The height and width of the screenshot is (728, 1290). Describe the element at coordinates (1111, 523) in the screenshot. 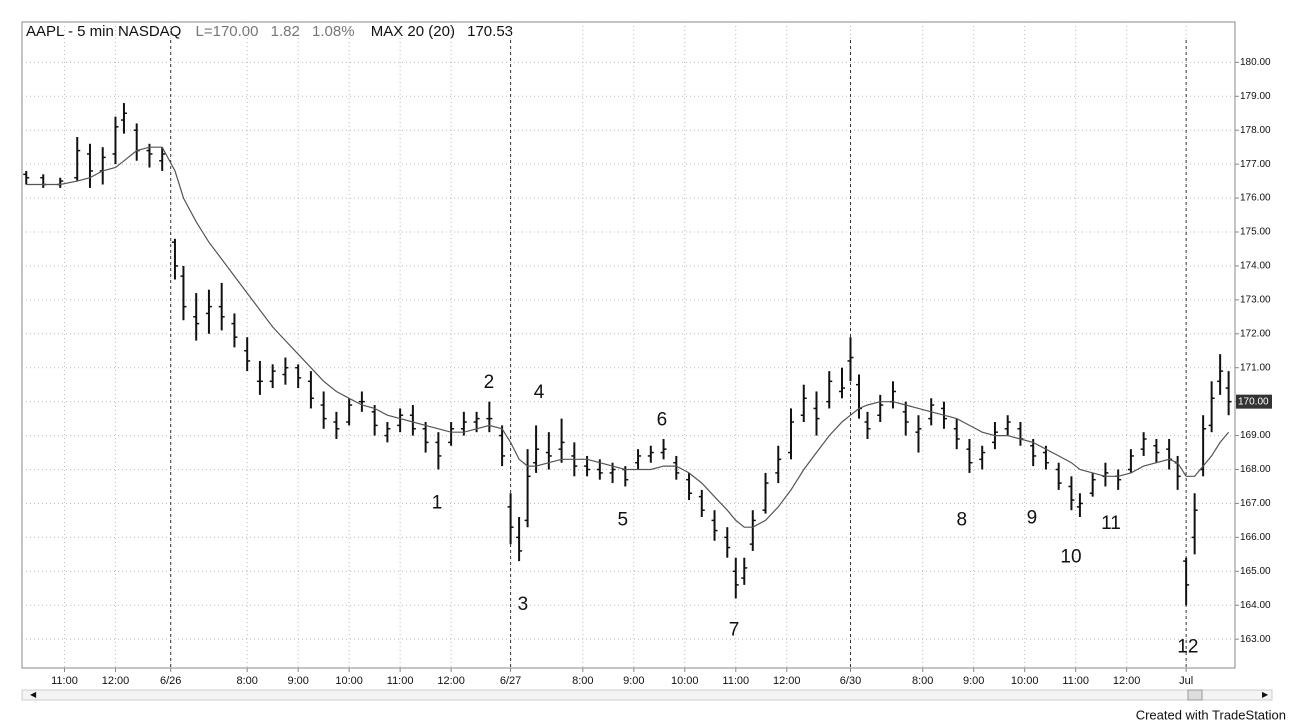

I see `annotation: 11` at that location.